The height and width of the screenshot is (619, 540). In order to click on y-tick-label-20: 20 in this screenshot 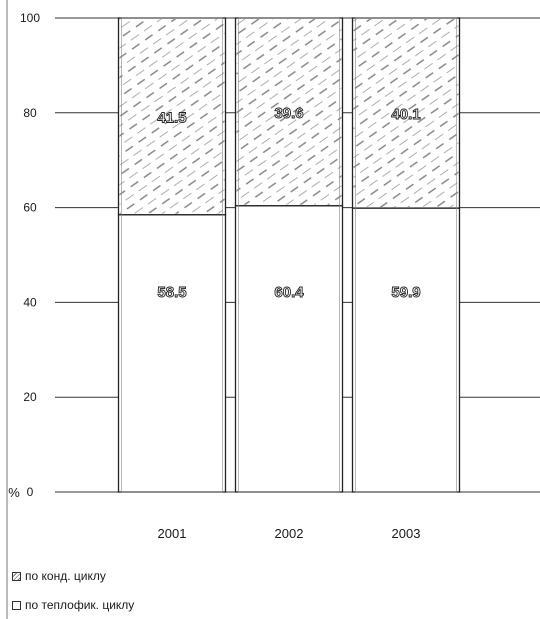, I will do `click(30, 397)`.